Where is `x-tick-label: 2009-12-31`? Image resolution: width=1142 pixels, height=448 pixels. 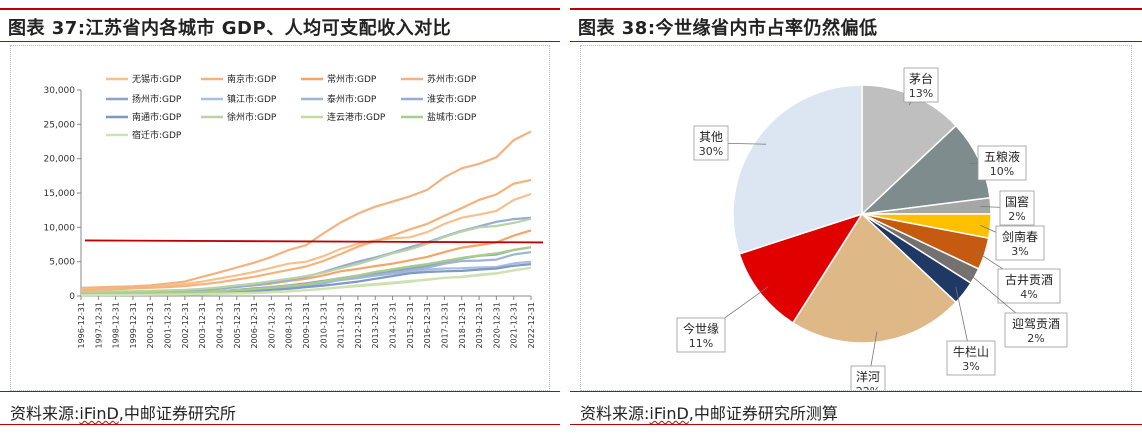
x-tick-label: 2009-12-31 is located at coordinates (306, 325).